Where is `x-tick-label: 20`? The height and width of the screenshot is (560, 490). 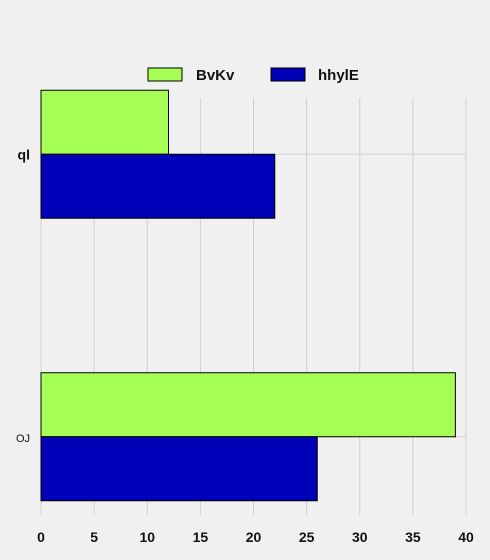 x-tick-label: 20 is located at coordinates (254, 537).